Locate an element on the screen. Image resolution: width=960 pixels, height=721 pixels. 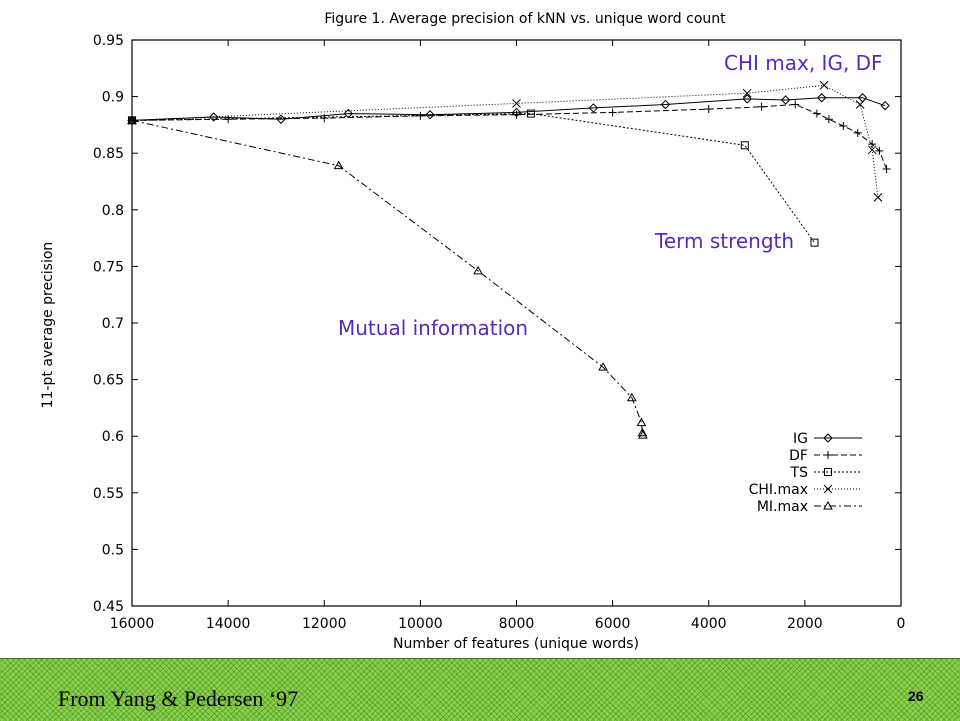
y-tick-label: 0.9 is located at coordinates (113, 98).